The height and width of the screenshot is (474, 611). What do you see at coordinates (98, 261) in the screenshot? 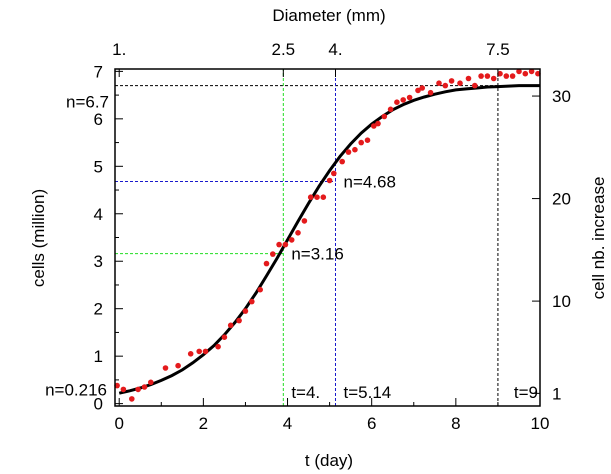
I see `y-tick-label: 3` at bounding box center [98, 261].